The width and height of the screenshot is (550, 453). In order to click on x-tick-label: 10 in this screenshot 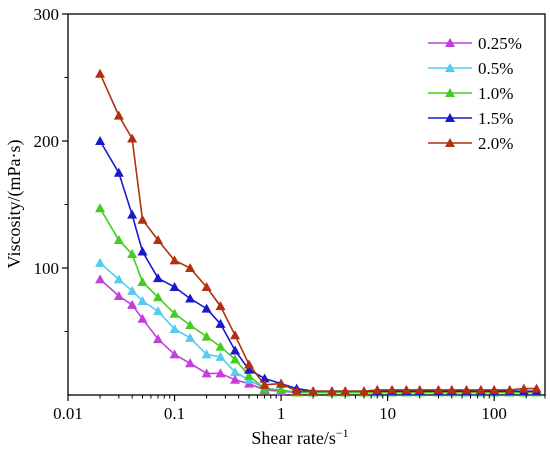, I will do `click(387, 413)`.